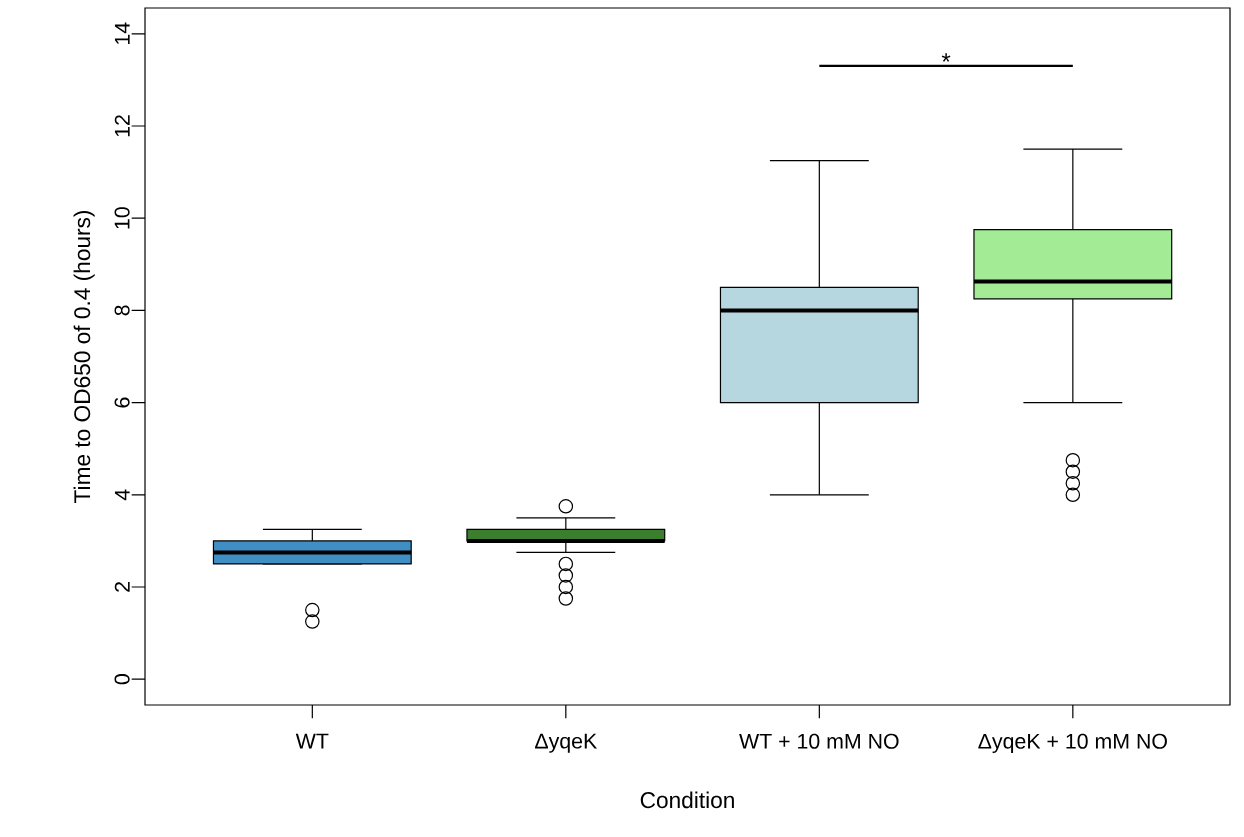  What do you see at coordinates (122, 218) in the screenshot?
I see `y-tick-label: 10` at bounding box center [122, 218].